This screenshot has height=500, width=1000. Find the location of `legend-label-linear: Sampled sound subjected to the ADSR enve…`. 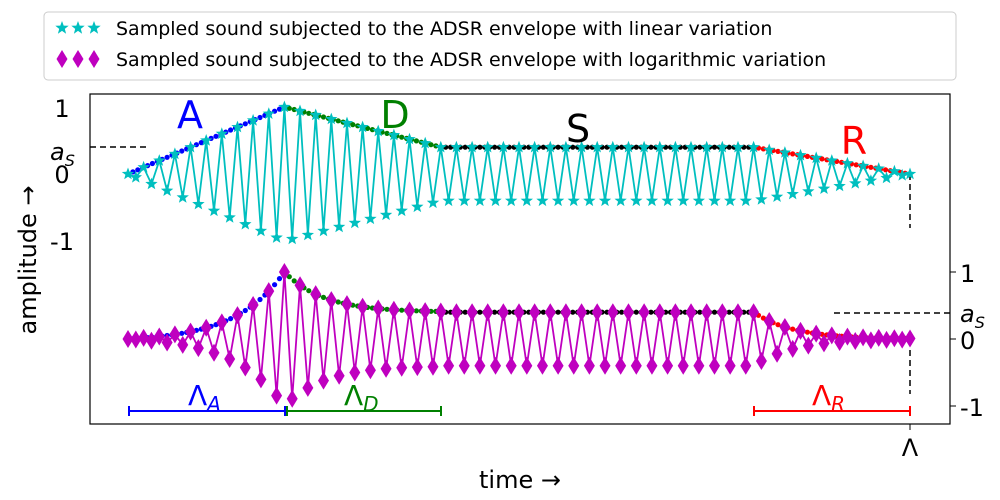

legend-label-linear: Sampled sound subjected to the ADSR enve… is located at coordinates (444, 29).